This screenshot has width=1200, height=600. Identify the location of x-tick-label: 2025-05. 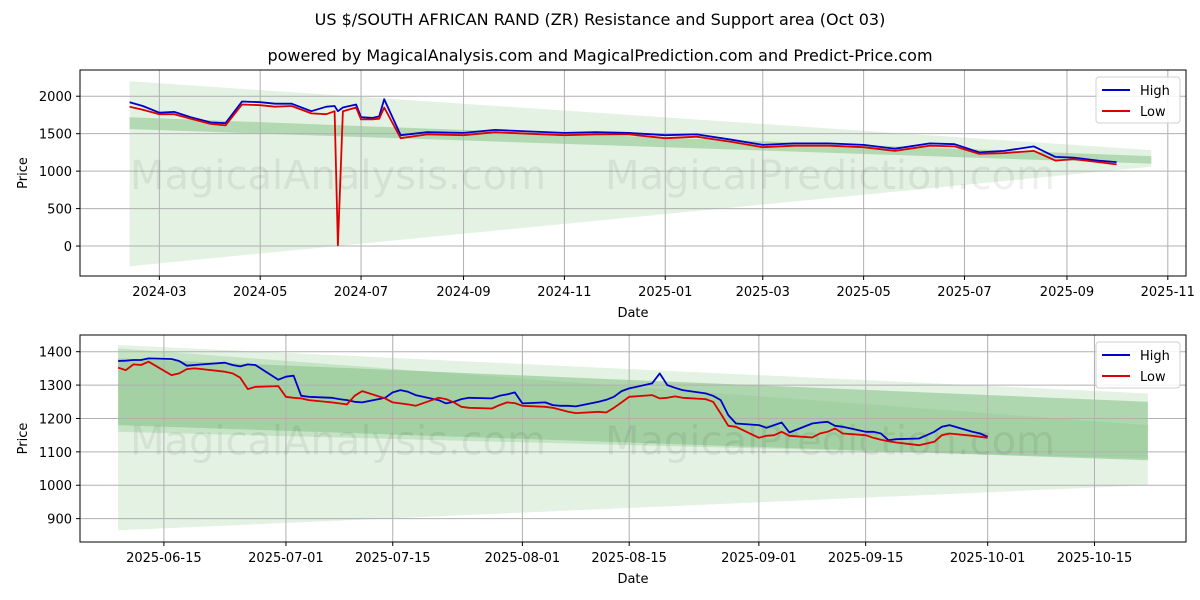
(863, 292).